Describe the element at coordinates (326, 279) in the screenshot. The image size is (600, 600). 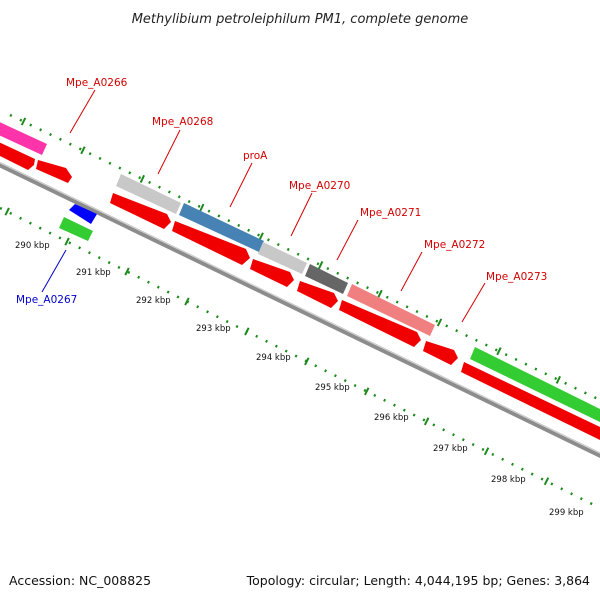
I see `gene-feature-mpe-a0271` at that location.